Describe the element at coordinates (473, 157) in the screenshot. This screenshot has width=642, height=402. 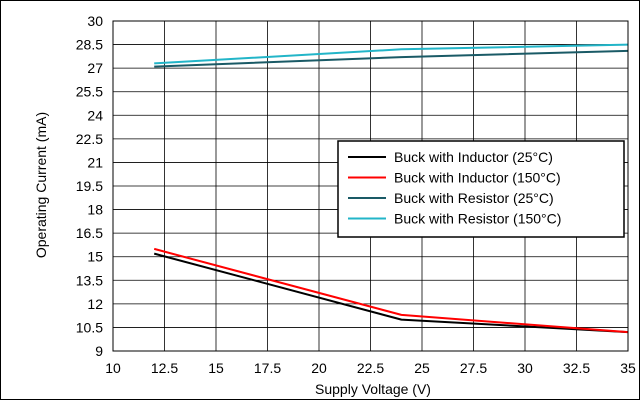
I see `legend-label-1: Buck with Inductor (25°C)` at that location.